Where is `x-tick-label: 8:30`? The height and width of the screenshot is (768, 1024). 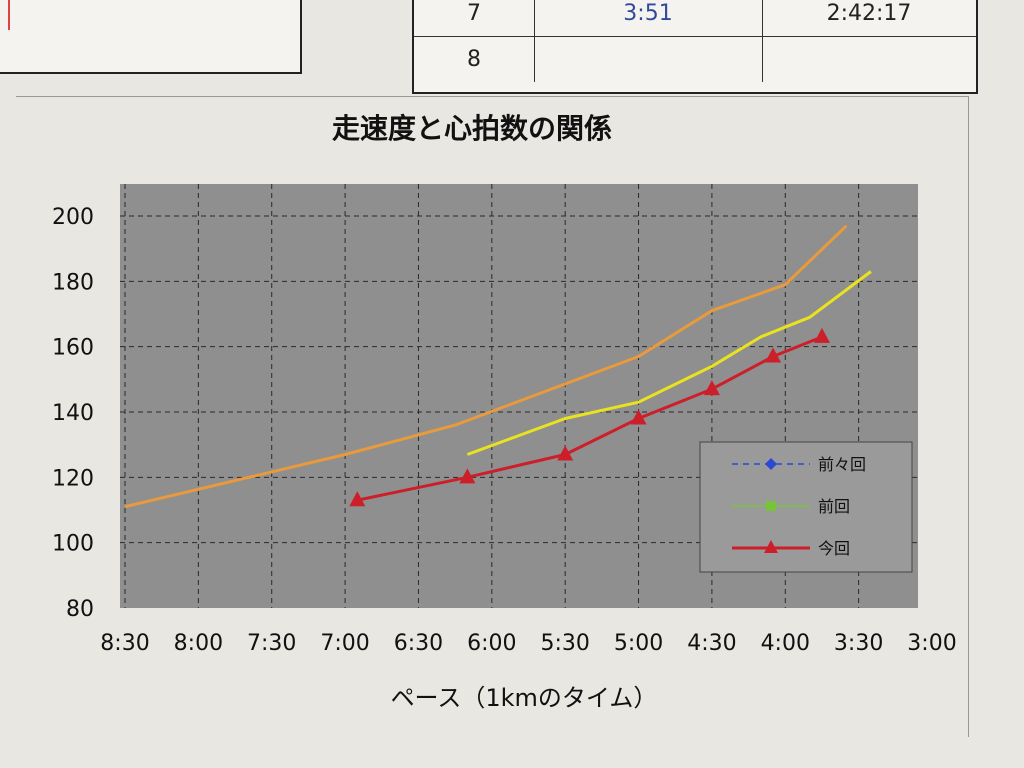 x-tick-label: 8:30 is located at coordinates (124, 643).